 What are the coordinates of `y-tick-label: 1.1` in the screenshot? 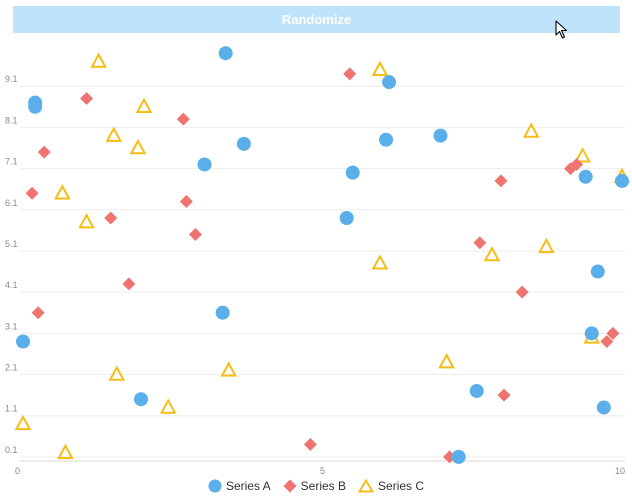 It's located at (11, 409).